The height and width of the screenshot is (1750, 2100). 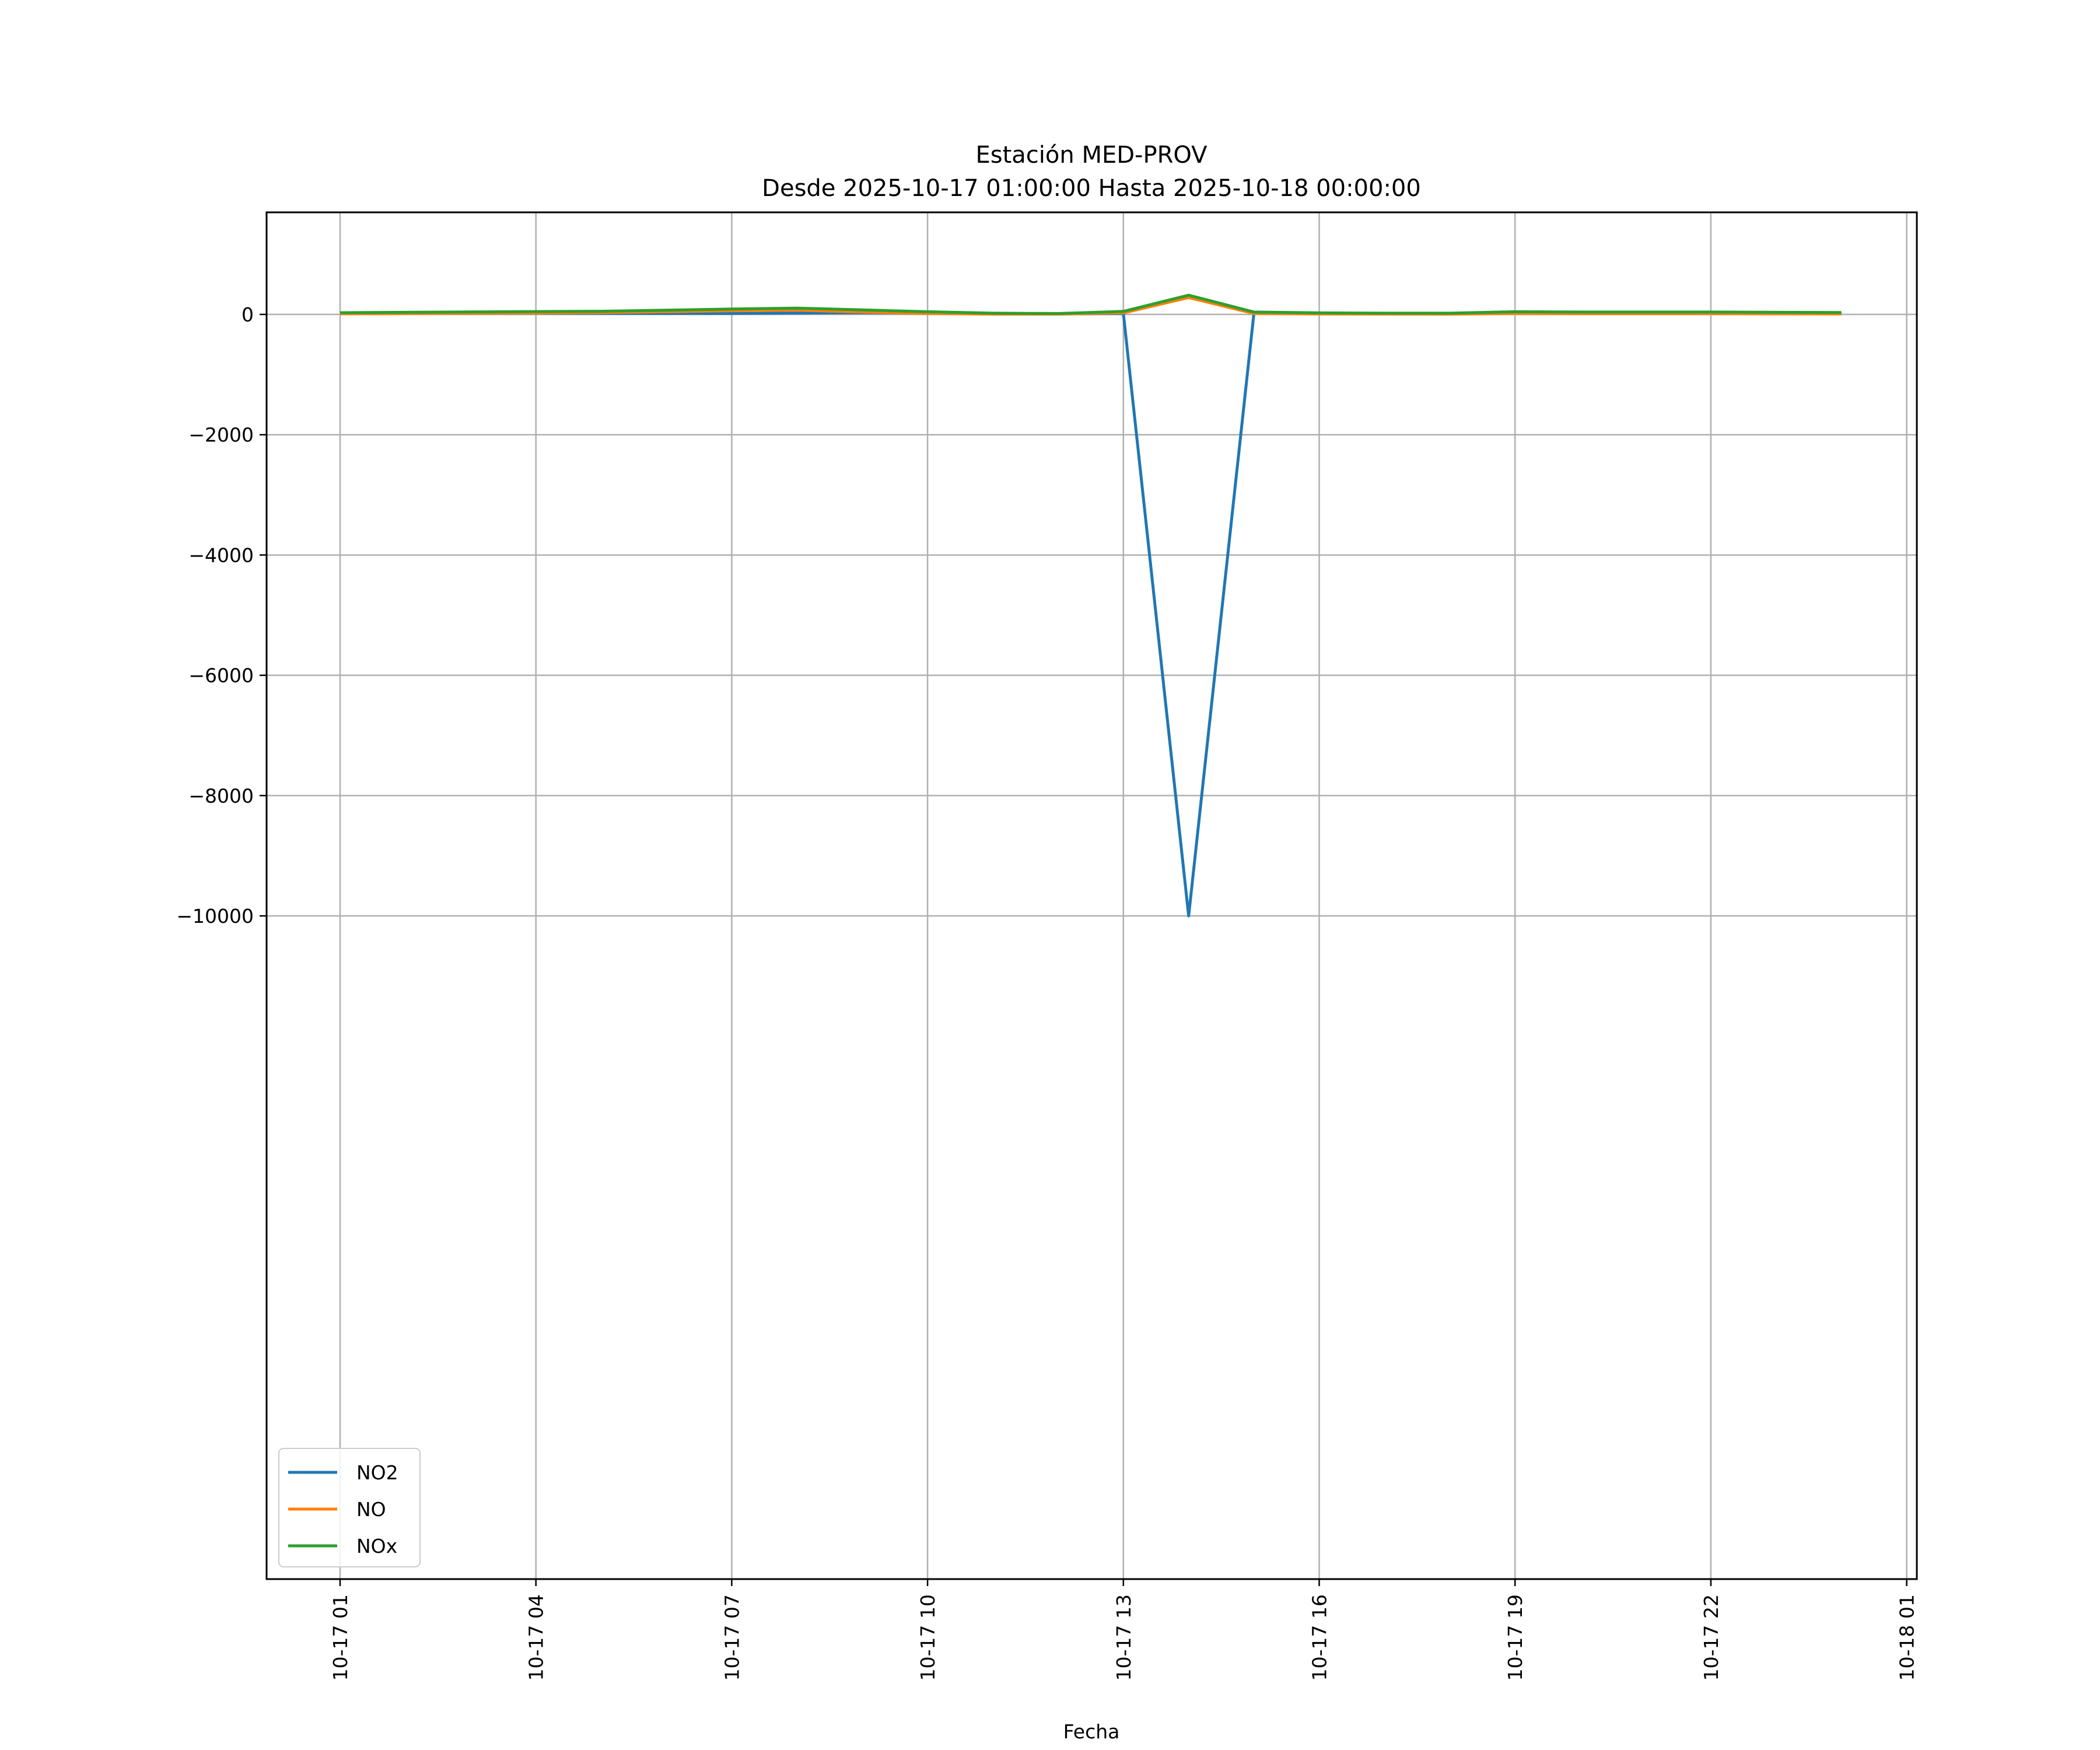 I want to click on y-tick-label: 0, so click(x=248, y=314).